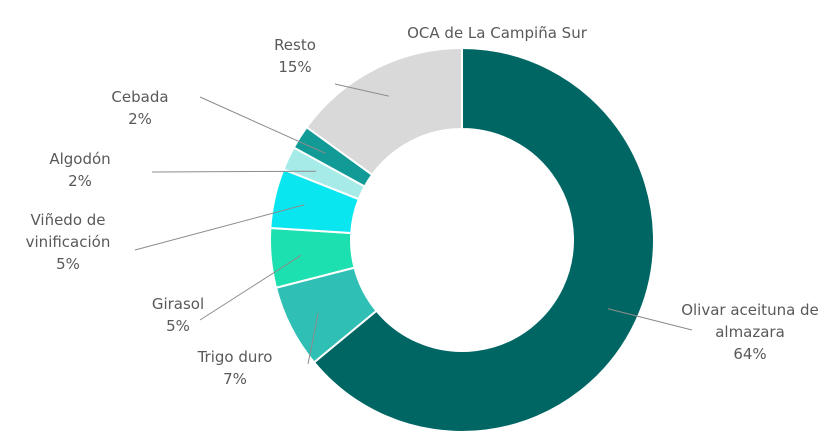  What do you see at coordinates (750, 321) in the screenshot?
I see `category-label: Olivar aceituna de almazara` at bounding box center [750, 321].